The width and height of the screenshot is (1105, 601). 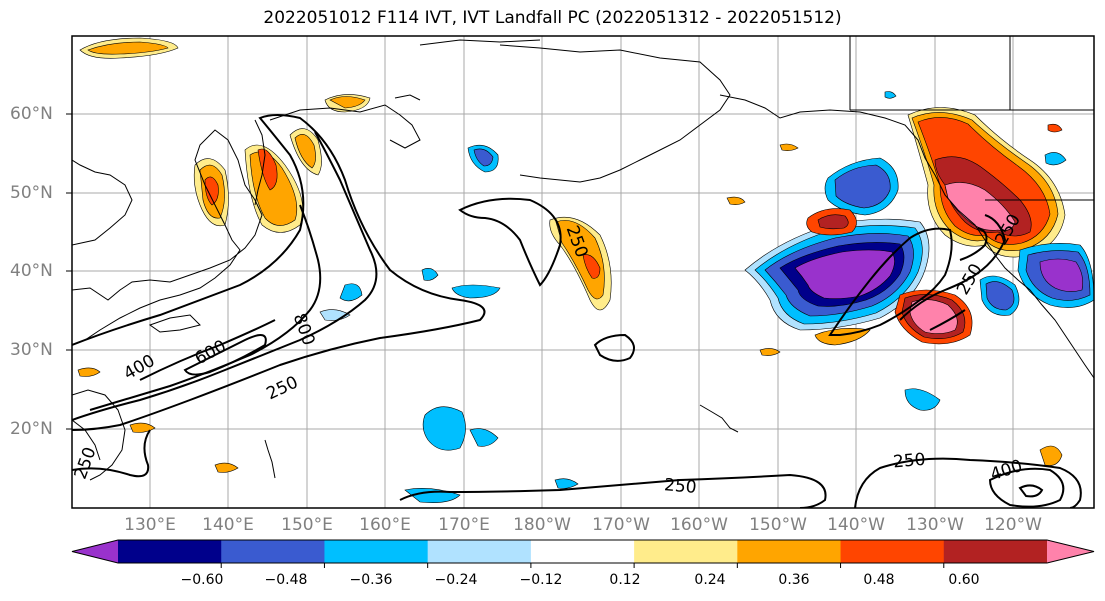 I want to click on lon-label: 160°E, so click(x=385, y=525).